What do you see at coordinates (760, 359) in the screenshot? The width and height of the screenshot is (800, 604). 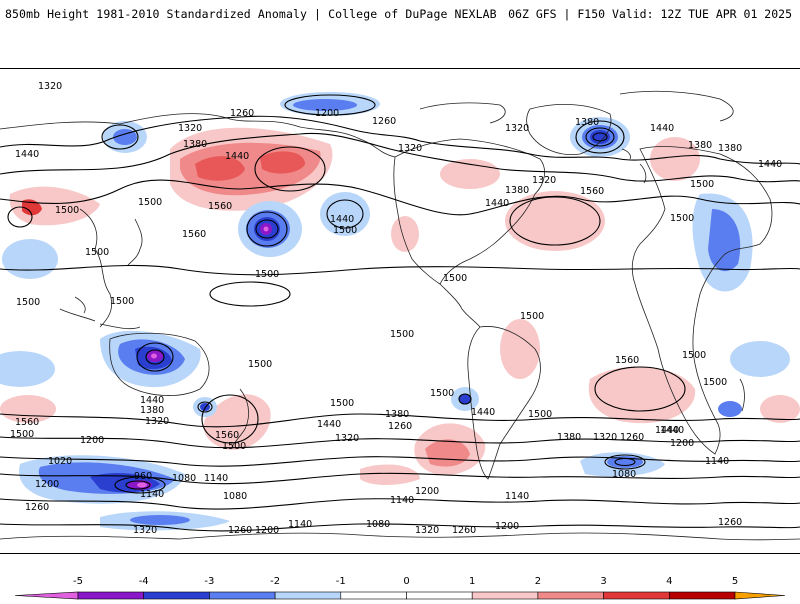 I see `negative-anomaly-e-indian` at bounding box center [760, 359].